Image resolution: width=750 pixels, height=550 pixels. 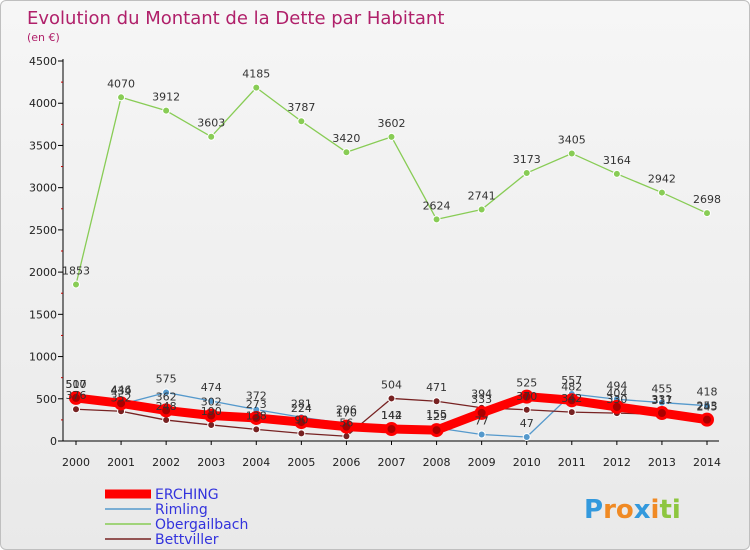 I want to click on x-tick-label: 2014, so click(x=707, y=462).